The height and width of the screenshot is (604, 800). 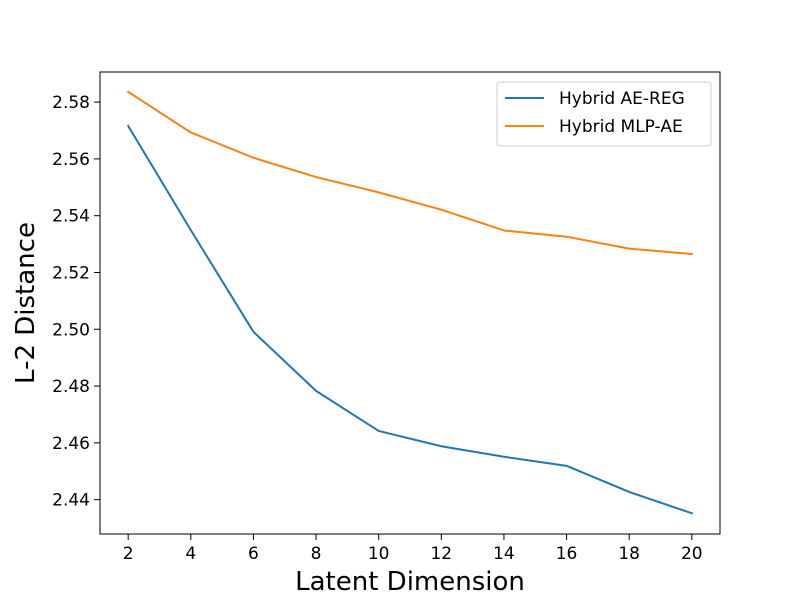 I want to click on legend: Hybrid AE-REG Hybrid MLP-AE, so click(x=604, y=114).